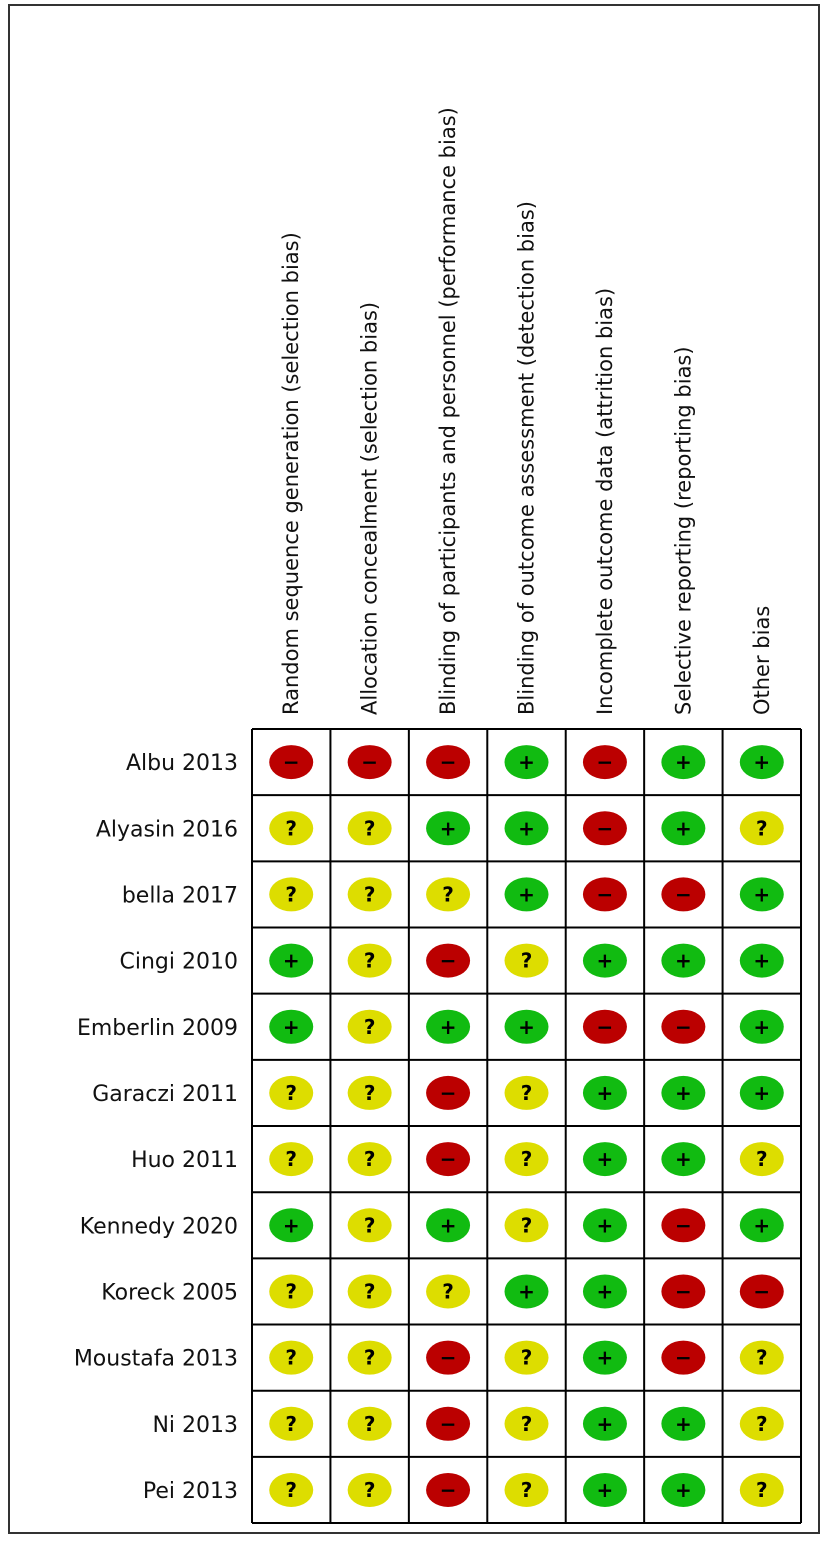 This screenshot has width=827, height=1541. I want to click on study-label: Huo 2011, so click(184, 1160).